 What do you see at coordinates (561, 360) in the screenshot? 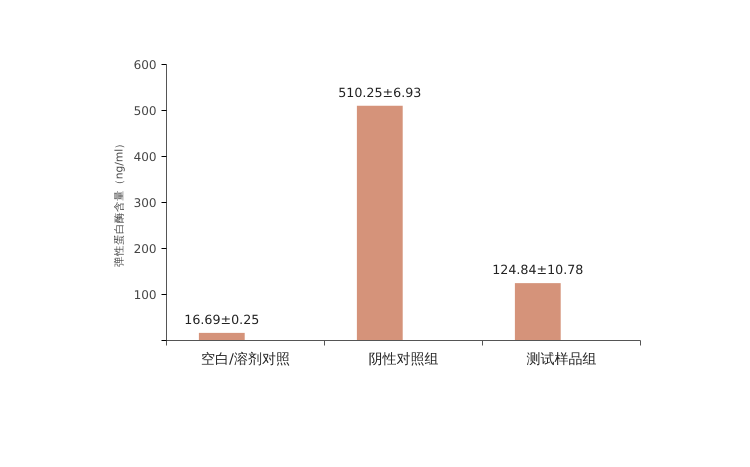
I see `x-tick-label: 测试样品组` at bounding box center [561, 360].